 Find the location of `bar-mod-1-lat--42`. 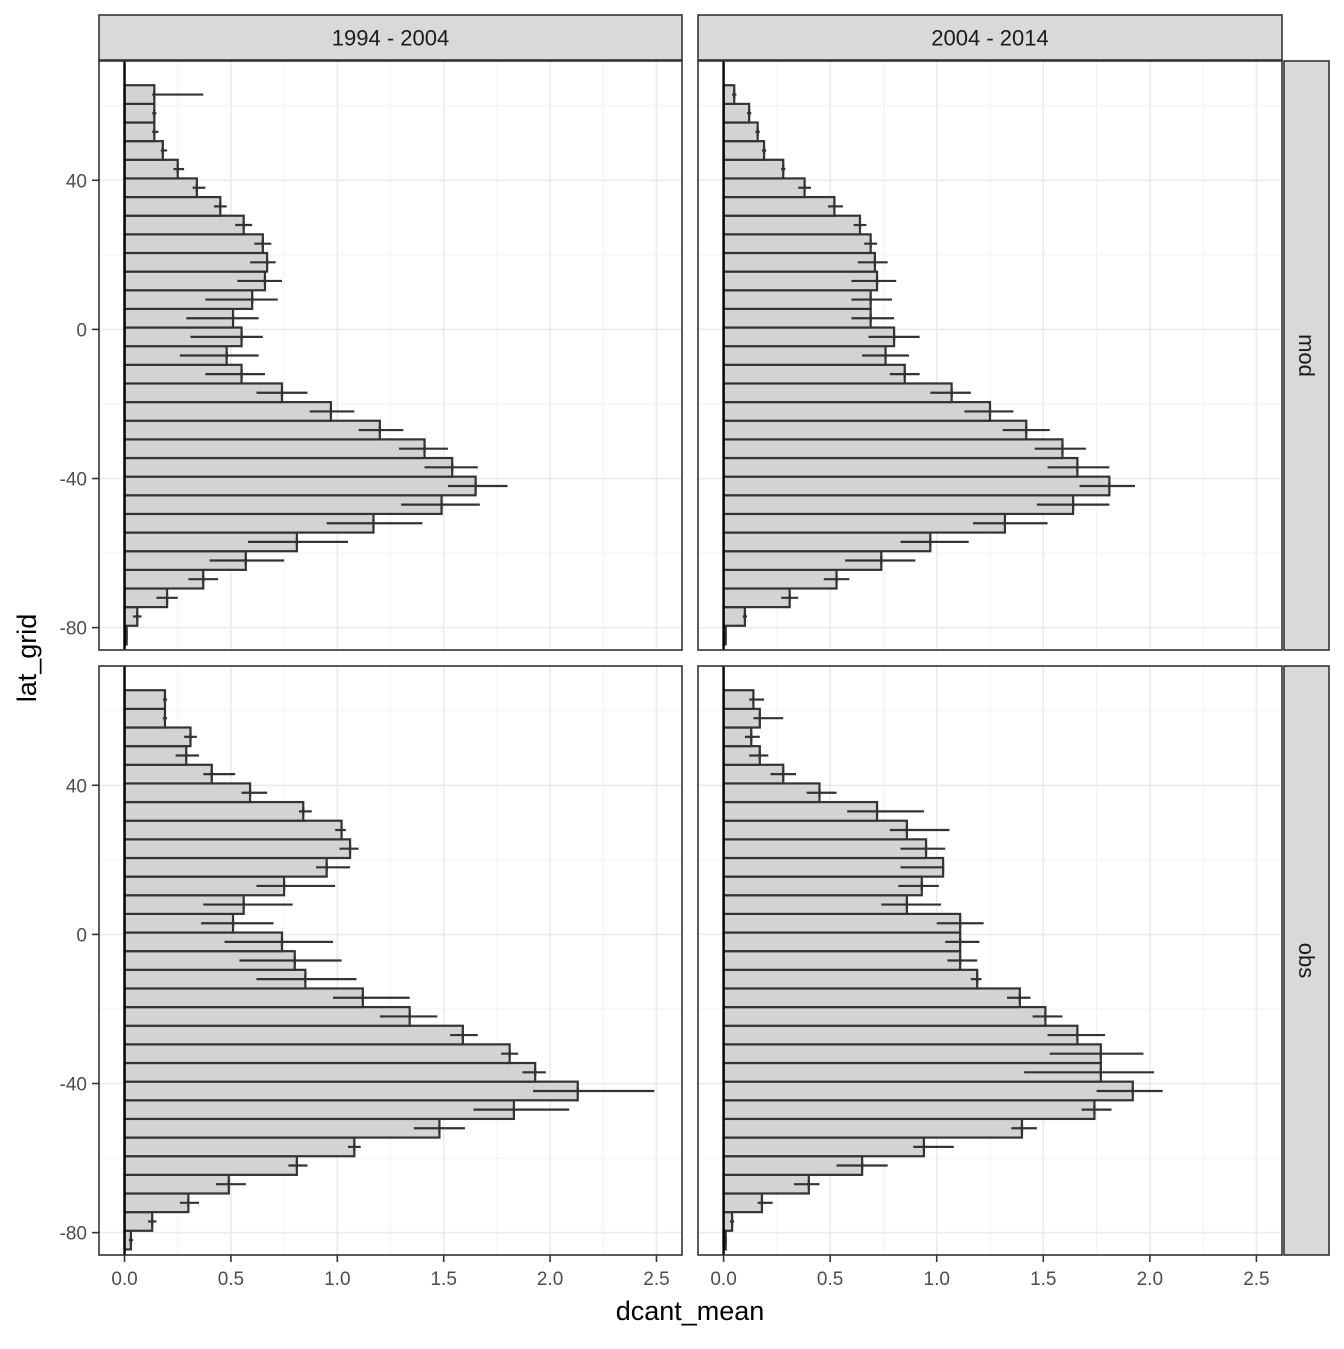

bar-mod-1-lat--42 is located at coordinates (916, 486).